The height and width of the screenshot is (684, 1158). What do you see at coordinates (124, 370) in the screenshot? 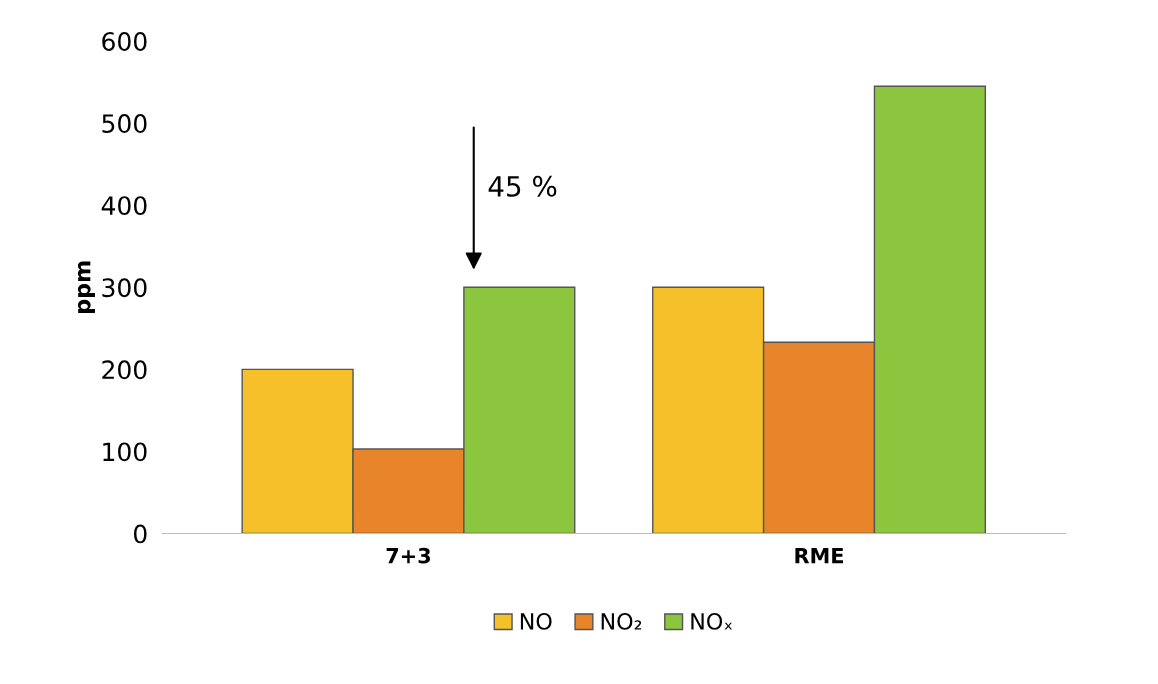
I see `y-tick-label: 200` at bounding box center [124, 370].